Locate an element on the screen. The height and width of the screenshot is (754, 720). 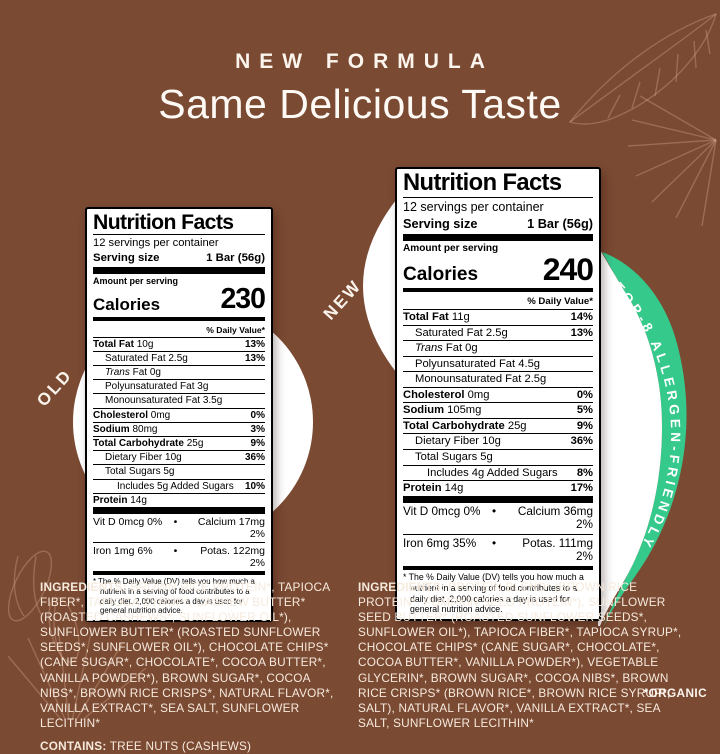
nutrient-row: Total Fat 11g 14% is located at coordinates (498, 316).